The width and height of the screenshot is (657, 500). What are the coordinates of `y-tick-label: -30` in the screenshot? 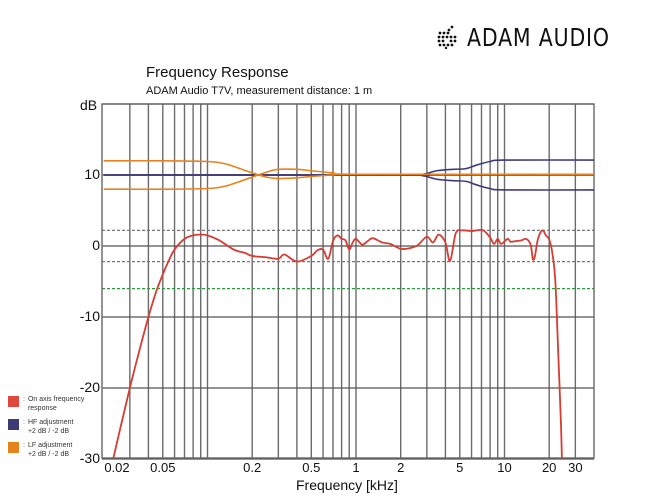 It's located at (89, 458).